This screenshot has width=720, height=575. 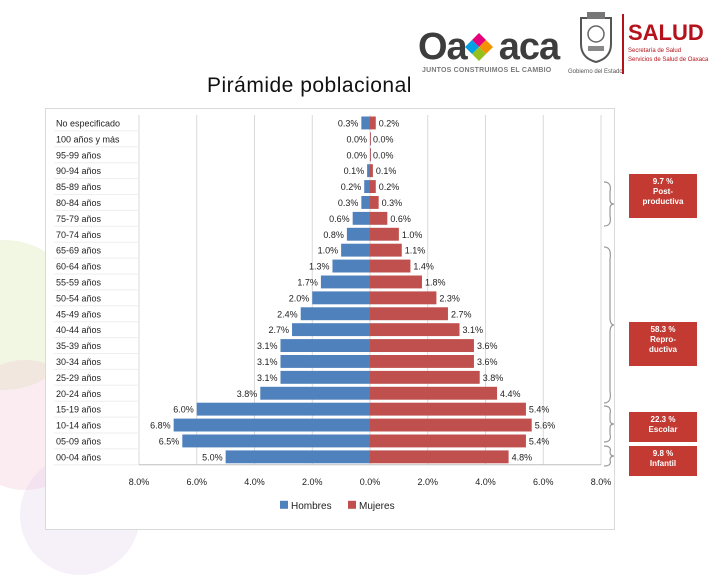 What do you see at coordinates (352, 504) in the screenshot?
I see `legend-swatch-mujeres` at bounding box center [352, 504].